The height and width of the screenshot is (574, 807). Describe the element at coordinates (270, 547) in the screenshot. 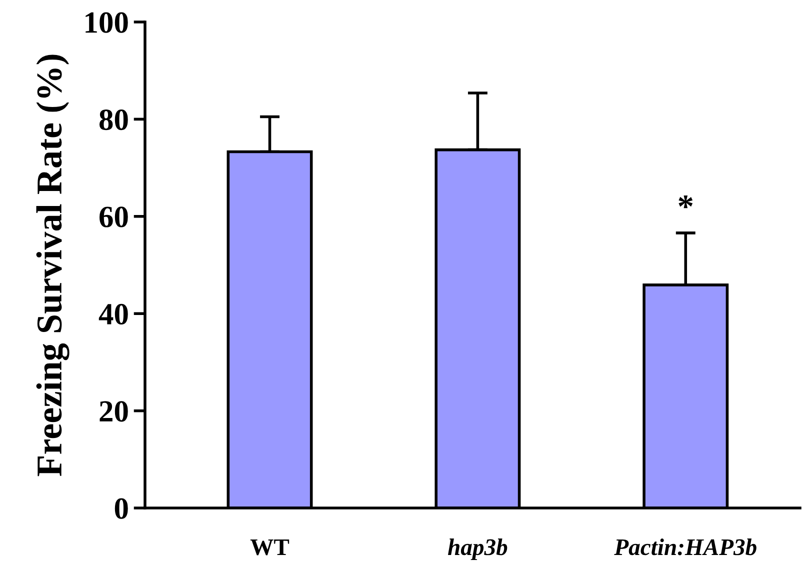

I see `x-tick-label: WT` at that location.